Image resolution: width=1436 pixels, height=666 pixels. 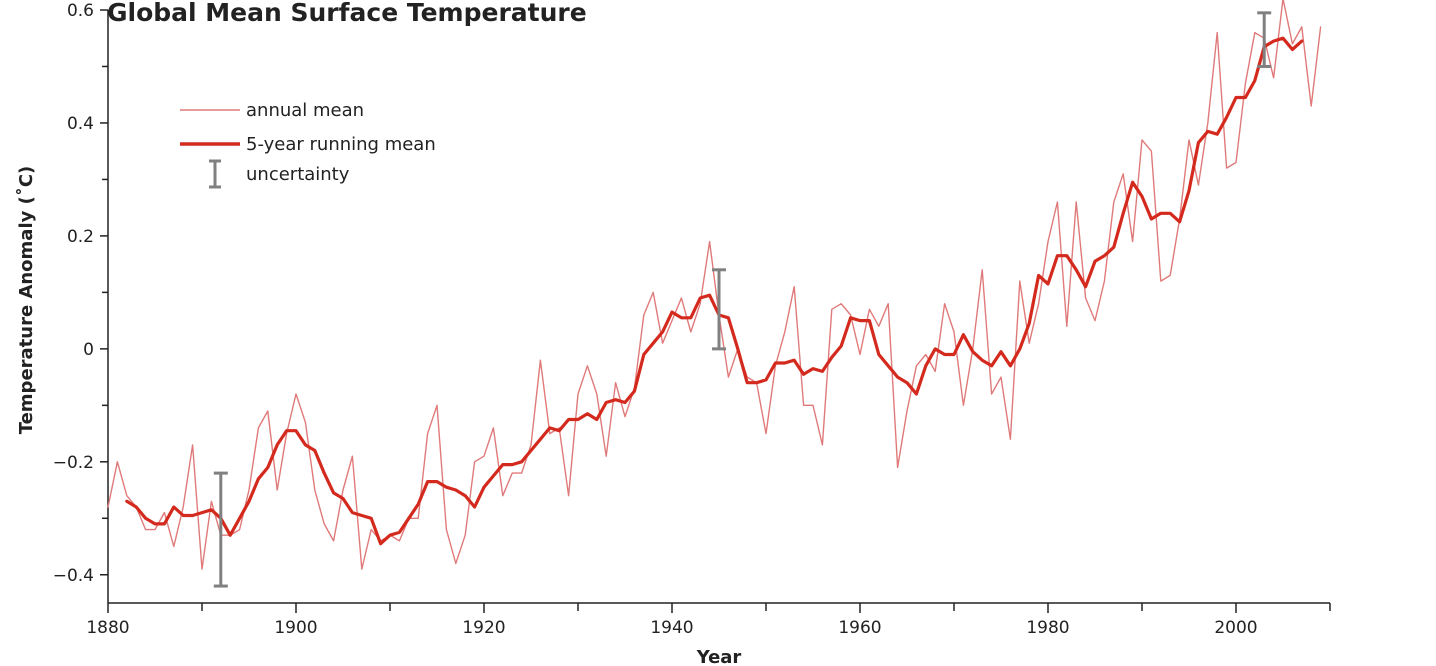 I want to click on y-tick-label: −0.2, so click(x=73, y=463).